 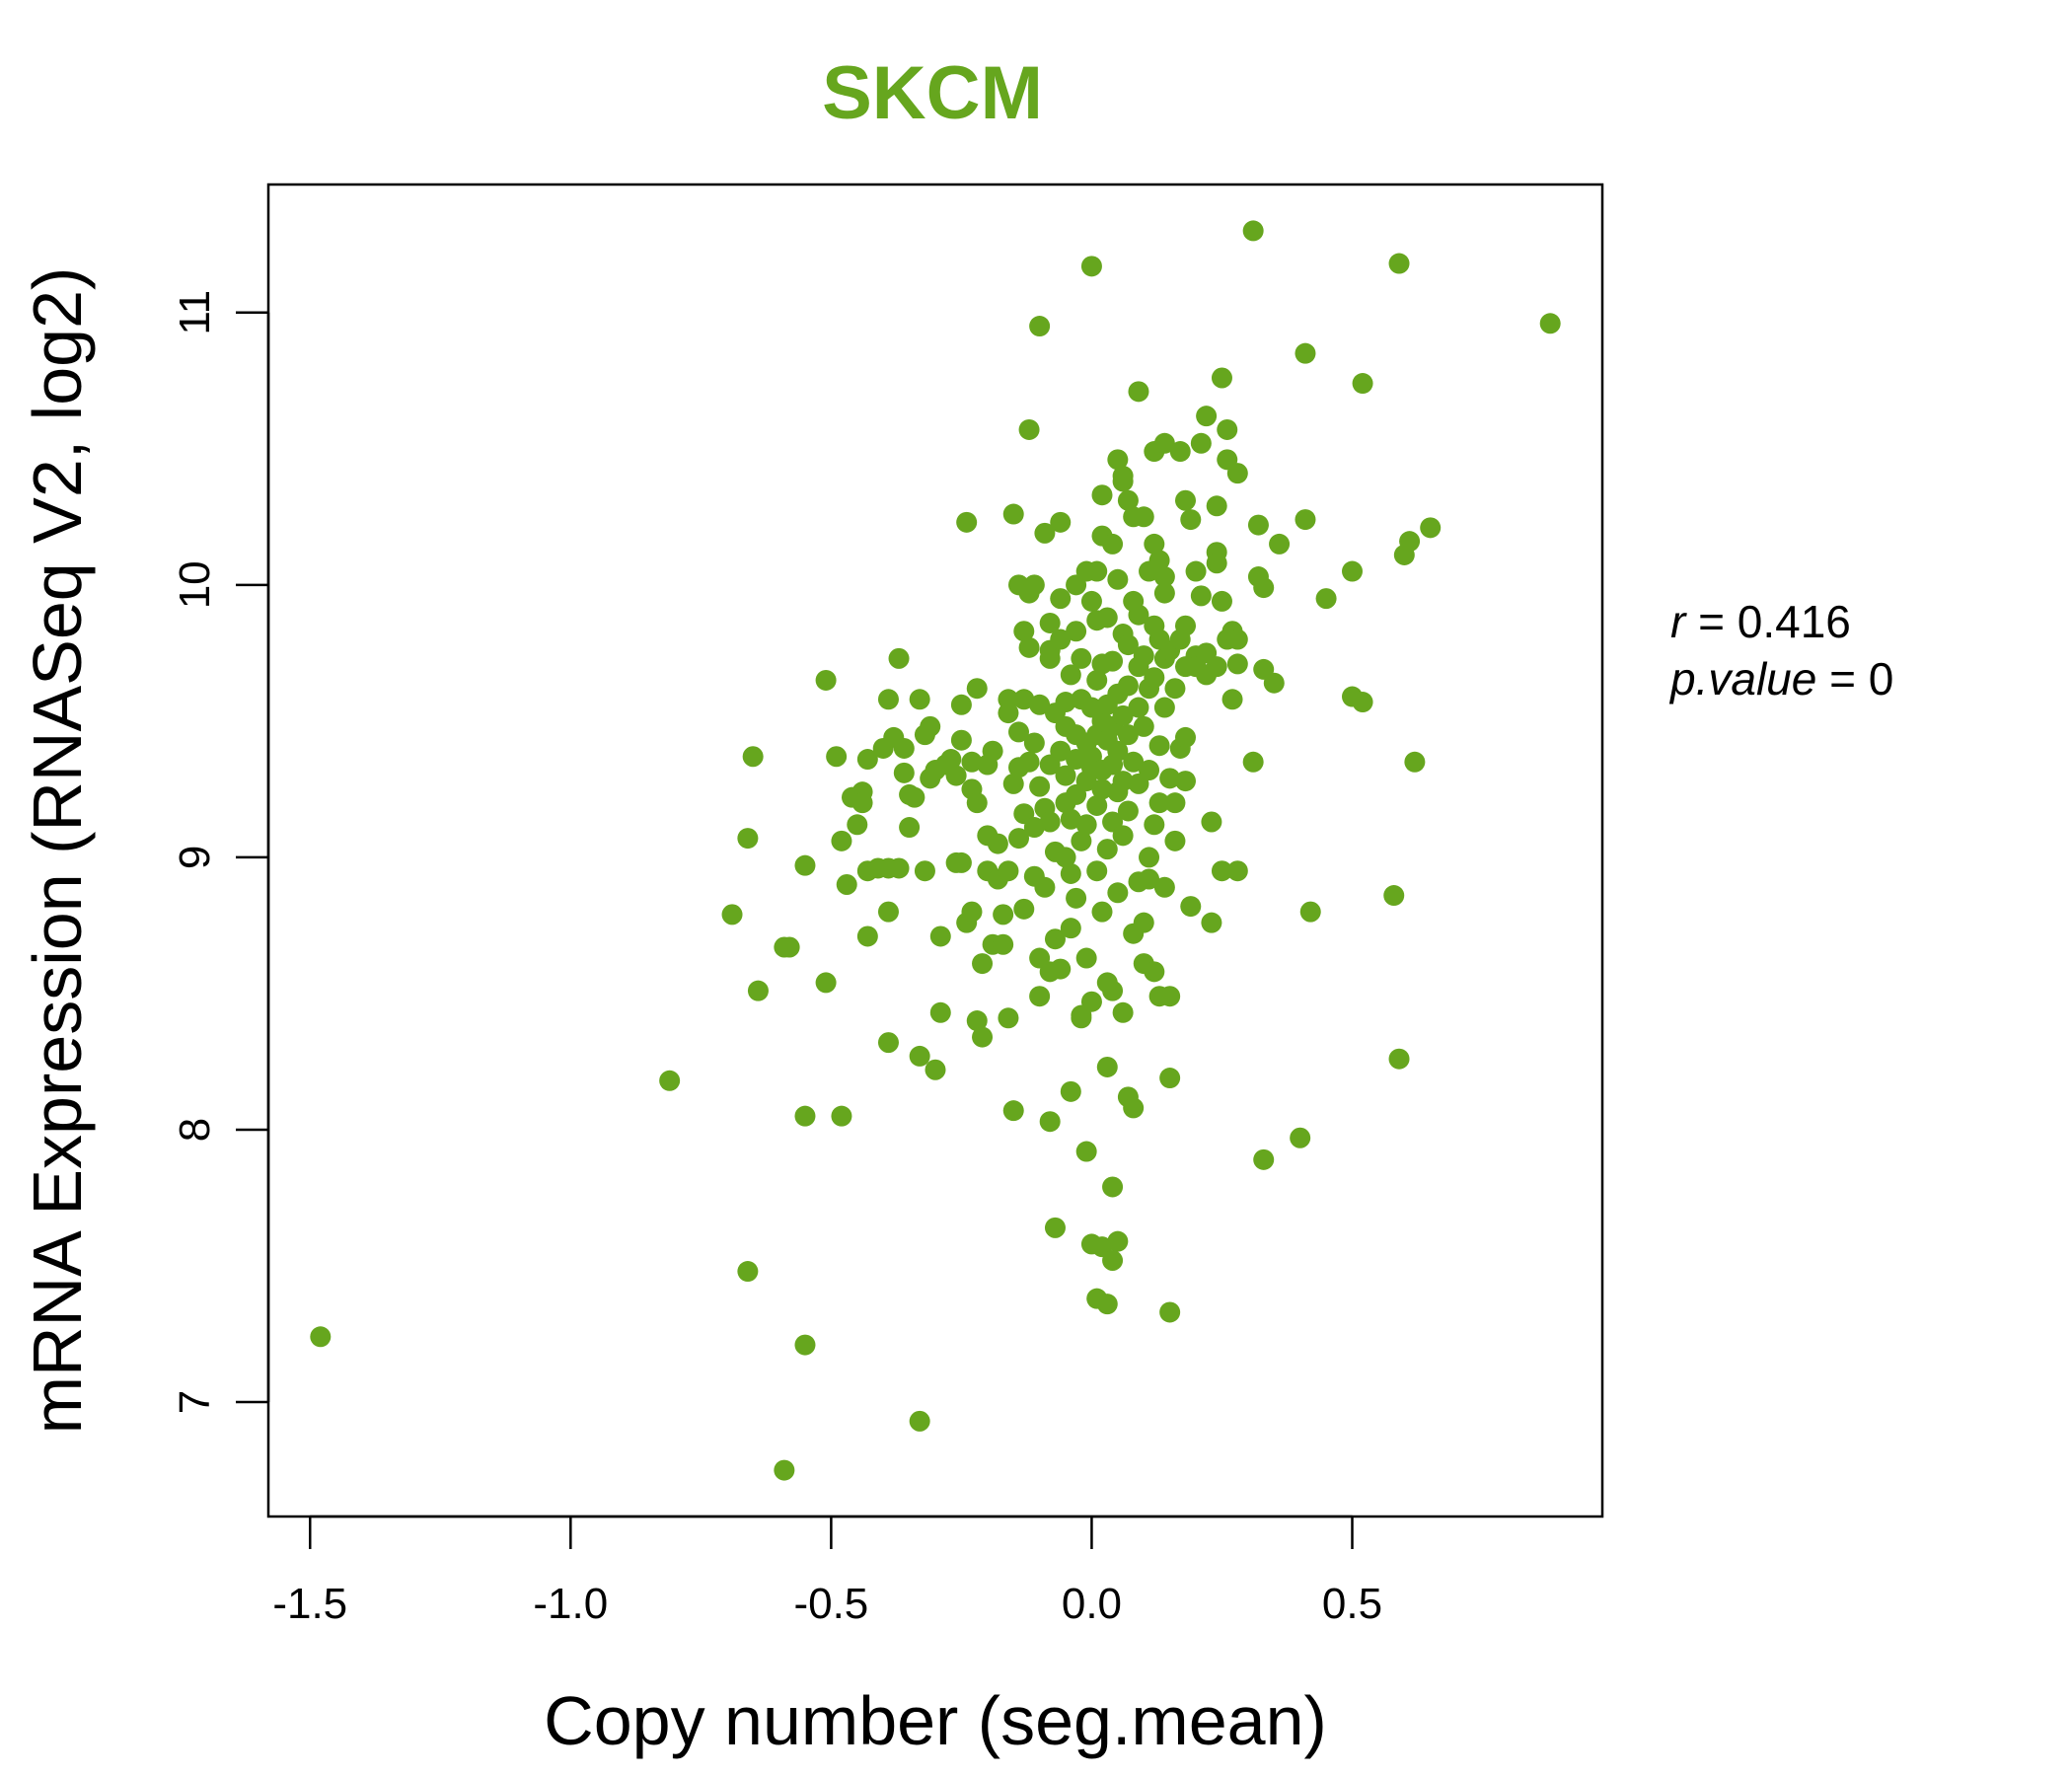 I want to click on r-equals: =, so click(x=1711, y=621).